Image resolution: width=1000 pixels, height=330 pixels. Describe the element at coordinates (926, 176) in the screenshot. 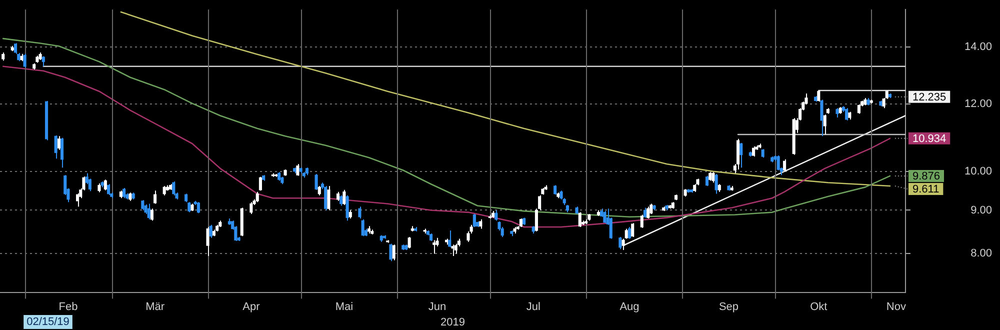

I see `annotation: 9.876` at that location.